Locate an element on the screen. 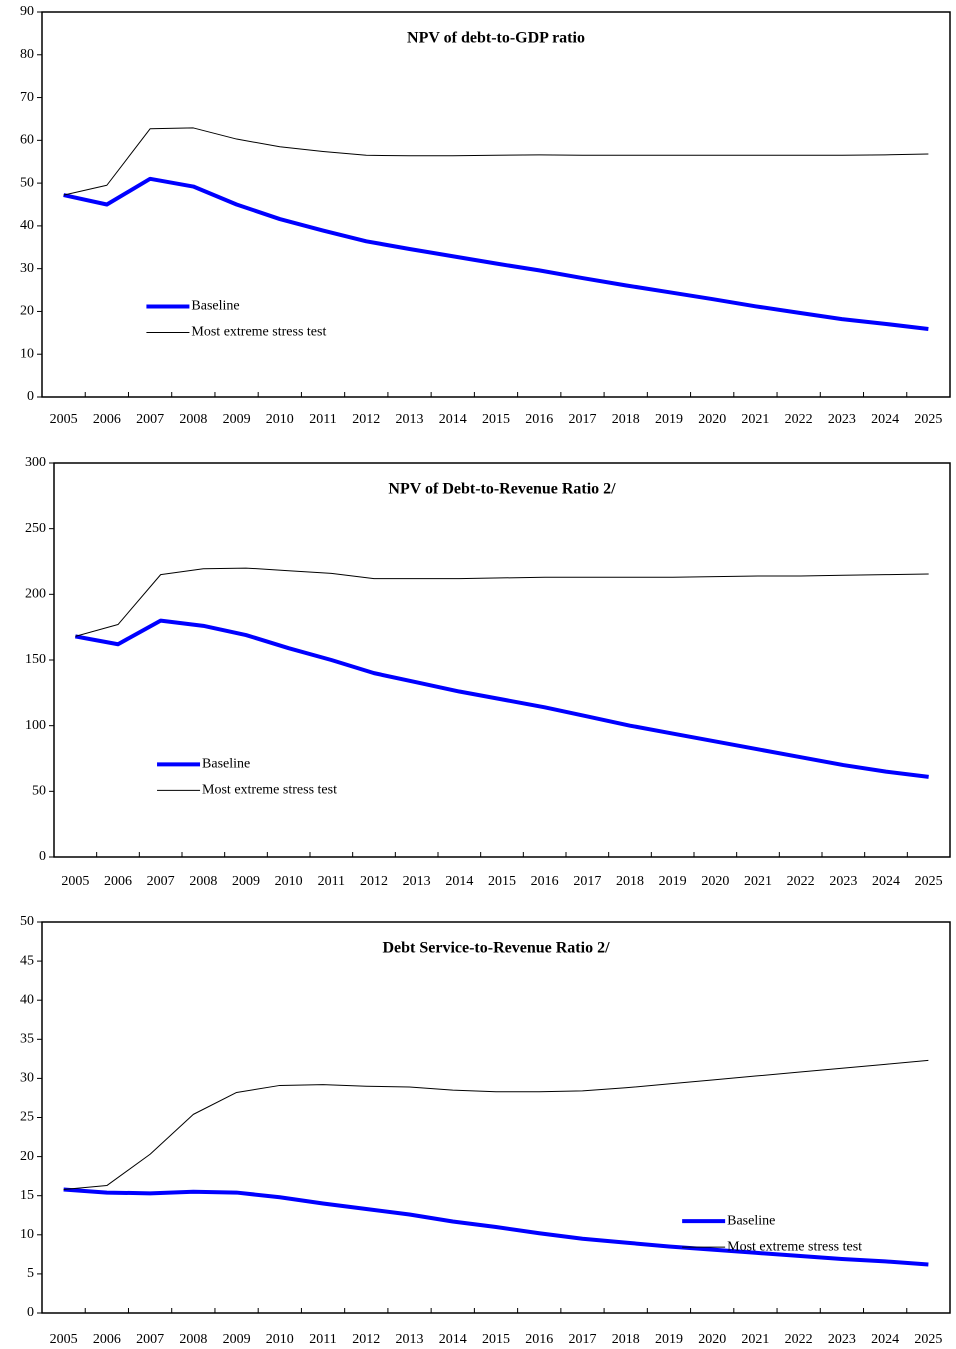  y-tick-label: 35 is located at coordinates (27, 1039).